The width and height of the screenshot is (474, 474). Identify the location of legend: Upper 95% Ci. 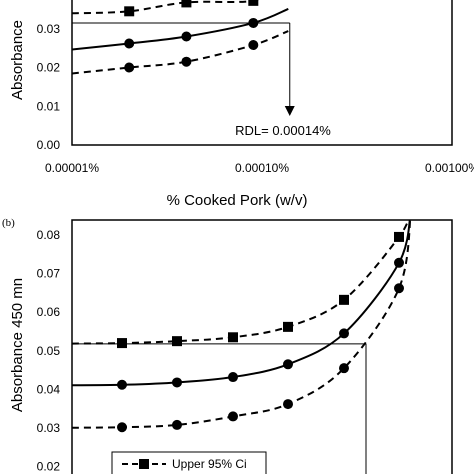
(189, 462).